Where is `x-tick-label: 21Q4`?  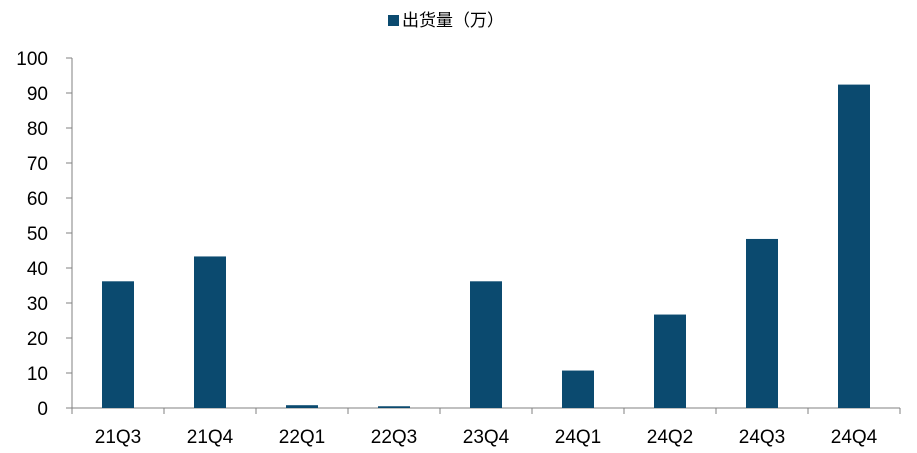 x-tick-label: 21Q4 is located at coordinates (210, 437).